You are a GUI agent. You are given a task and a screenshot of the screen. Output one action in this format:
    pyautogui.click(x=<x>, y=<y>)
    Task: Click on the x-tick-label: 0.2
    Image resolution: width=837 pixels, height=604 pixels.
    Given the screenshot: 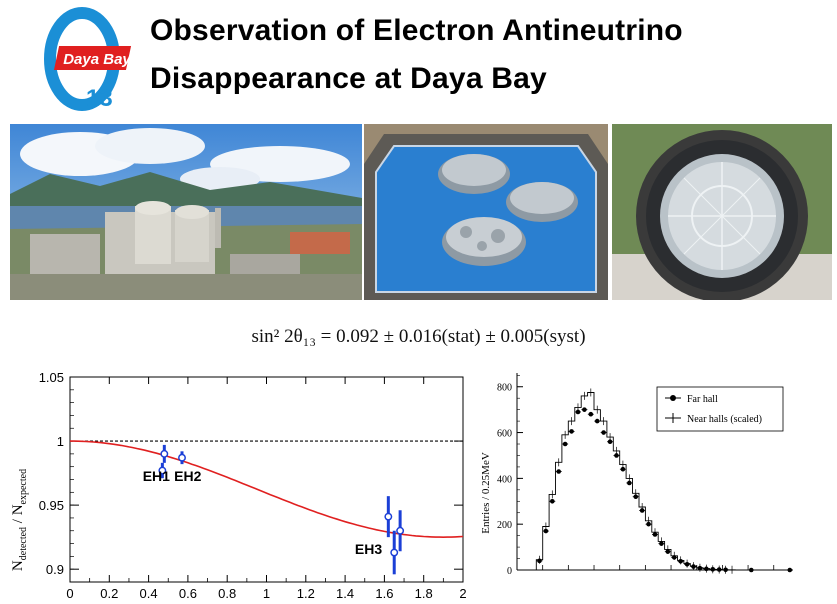 What is the action you would take?
    pyautogui.click(x=109, y=593)
    